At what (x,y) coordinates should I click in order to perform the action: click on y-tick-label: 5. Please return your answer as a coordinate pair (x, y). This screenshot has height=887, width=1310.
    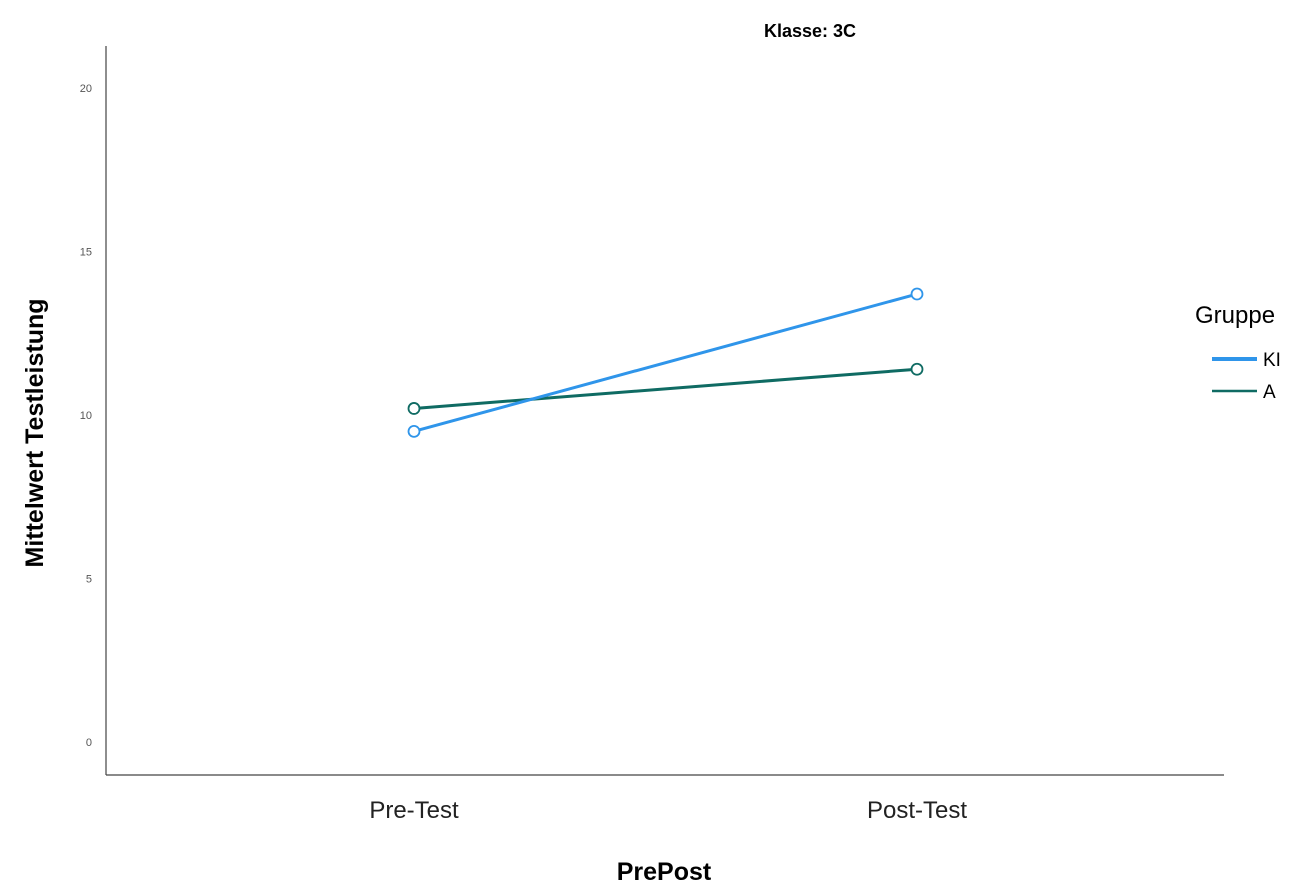
    Looking at the image, I should click on (89, 580).